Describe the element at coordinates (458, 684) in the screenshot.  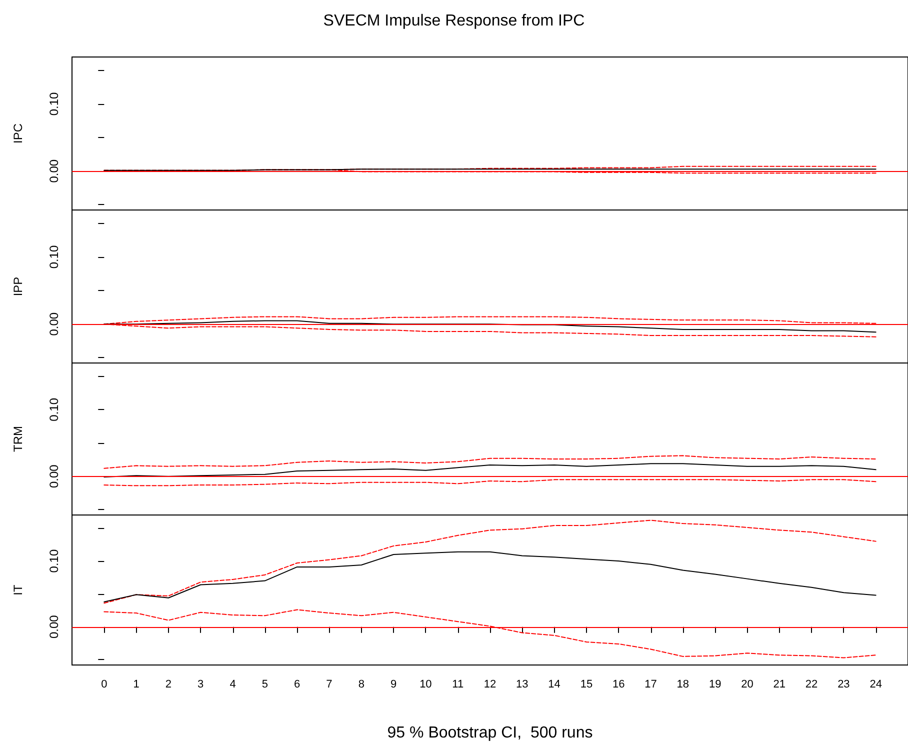
I see `x-tick-label: 11` at that location.